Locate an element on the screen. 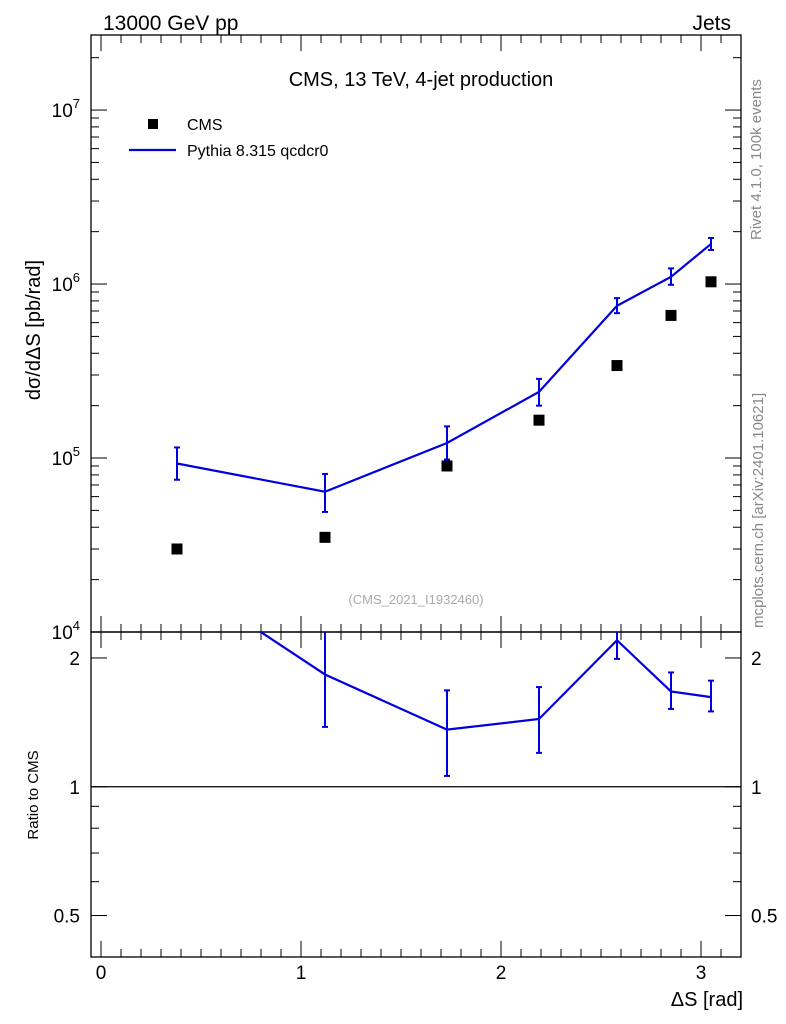 This screenshot has height=1024, width=786. x-axis-label: ΔS [rad] is located at coordinates (707, 1000).